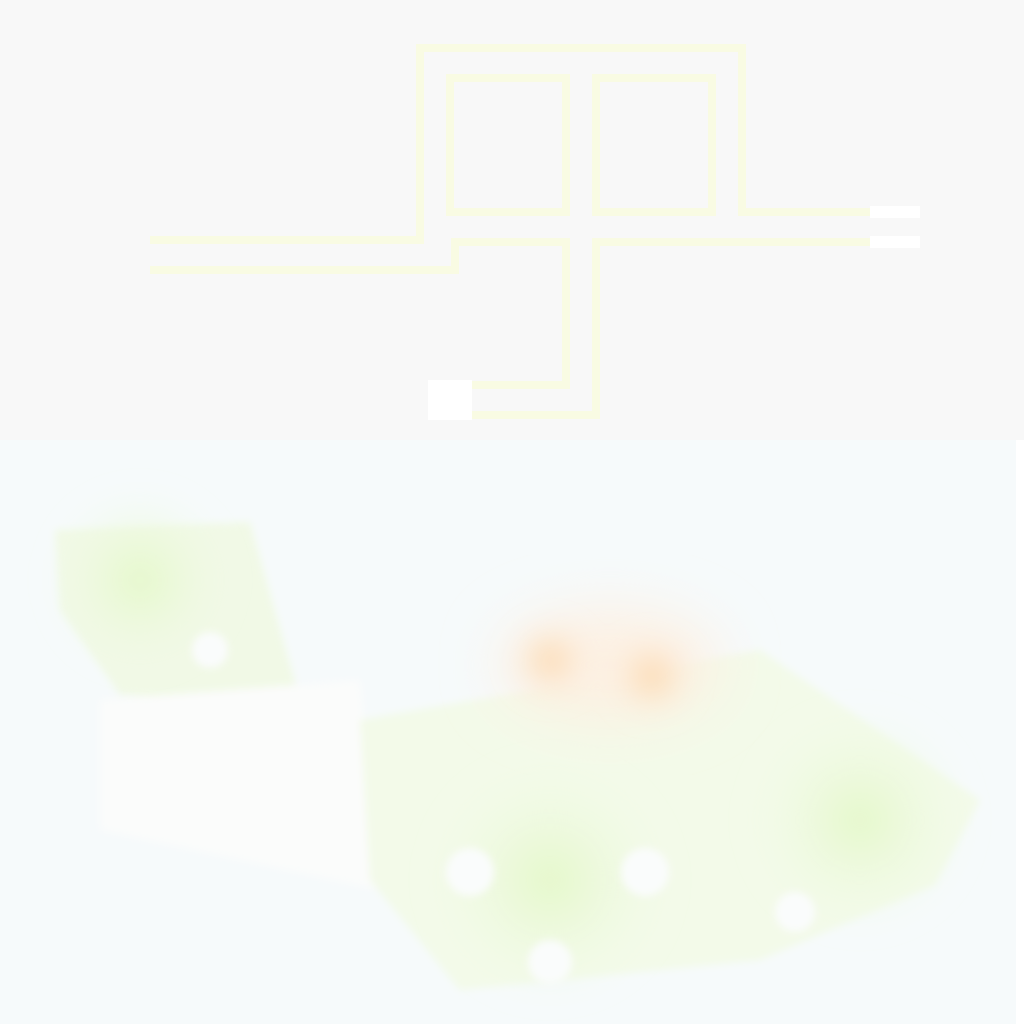  Describe the element at coordinates (1020, 732) in the screenshot. I see `right-edge` at that location.